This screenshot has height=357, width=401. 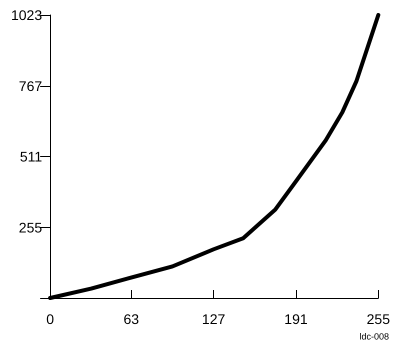 What do you see at coordinates (31, 156) in the screenshot?
I see `y-tick-label: 511` at bounding box center [31, 156].